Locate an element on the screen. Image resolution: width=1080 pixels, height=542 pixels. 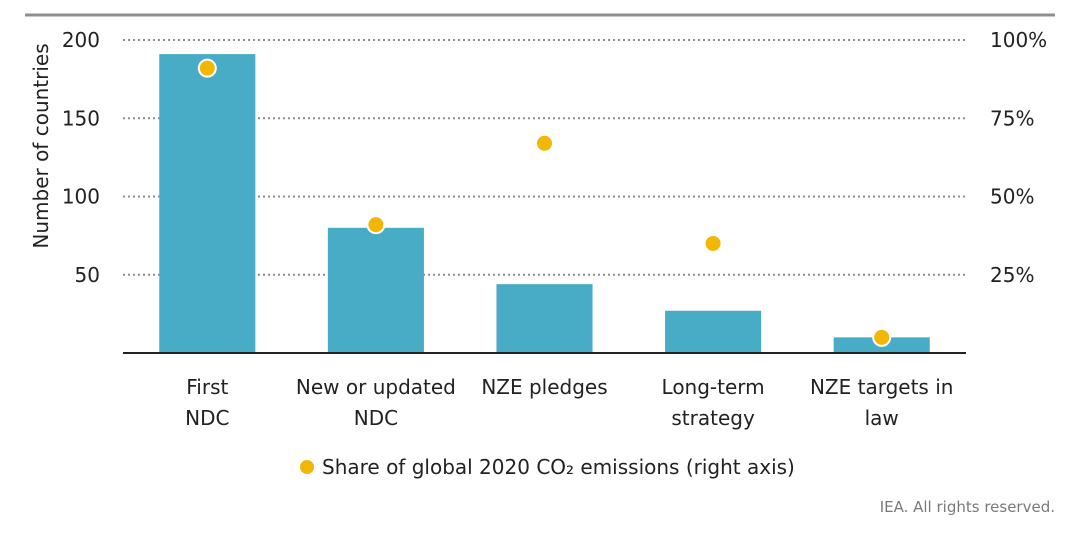
x-tick-label: strategy is located at coordinates (713, 418).